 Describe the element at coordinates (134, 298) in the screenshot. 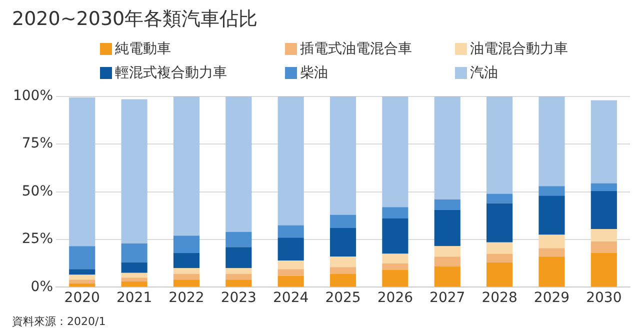

I see `x-tick-label: 2021` at that location.